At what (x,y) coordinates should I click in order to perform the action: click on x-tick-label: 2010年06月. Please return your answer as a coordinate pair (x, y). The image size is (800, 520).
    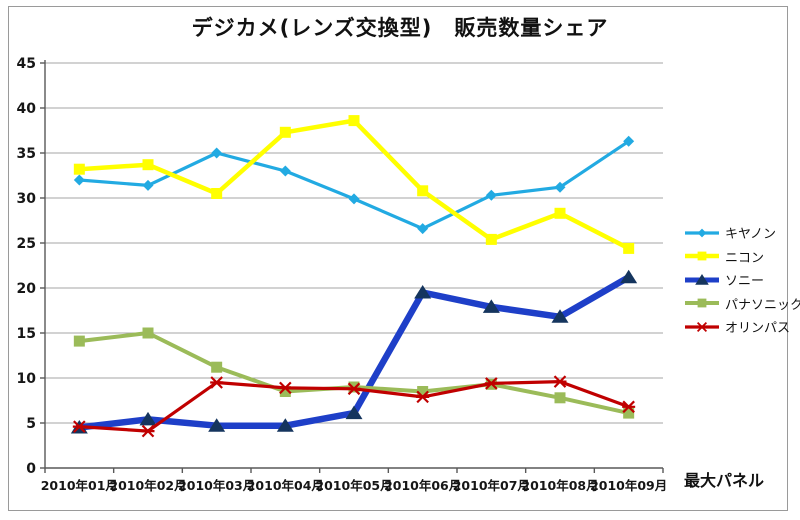
    Looking at the image, I should click on (422, 485).